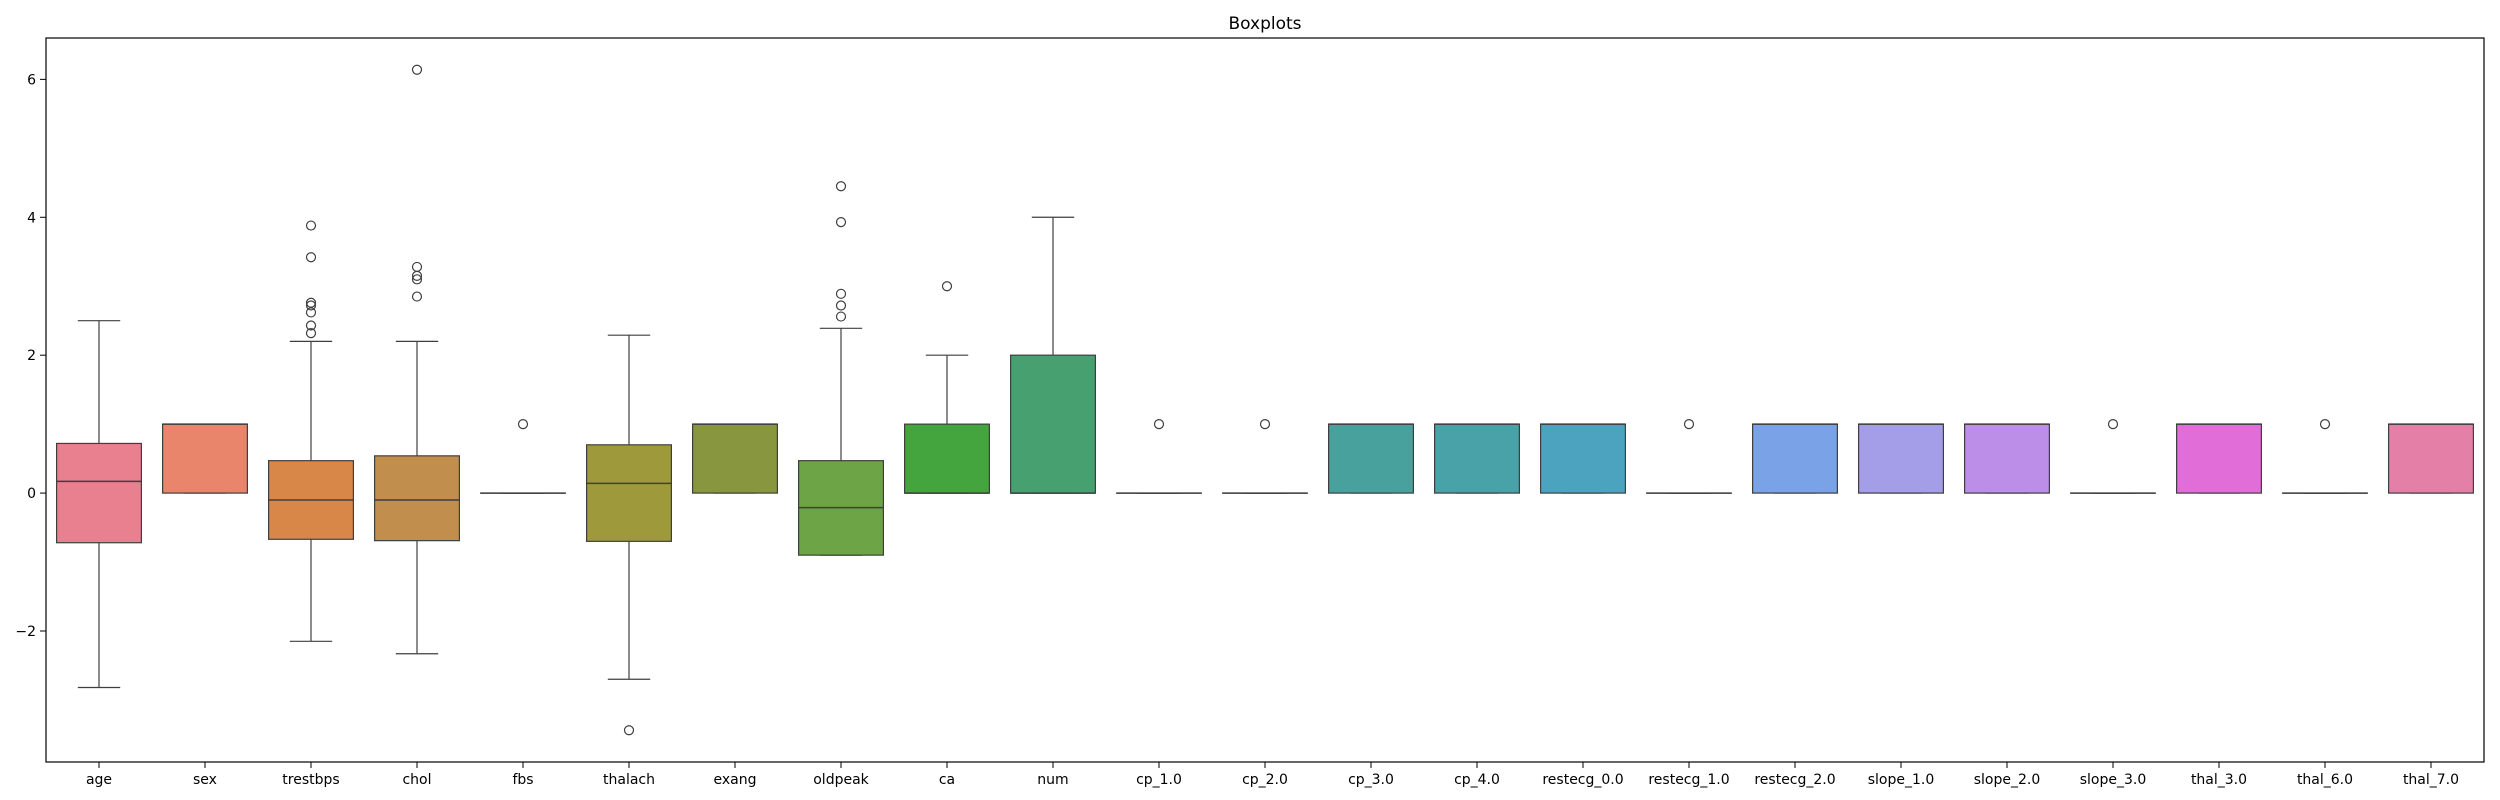 This screenshot has height=800, width=2500. I want to click on x-tick-label: ca, so click(947, 780).